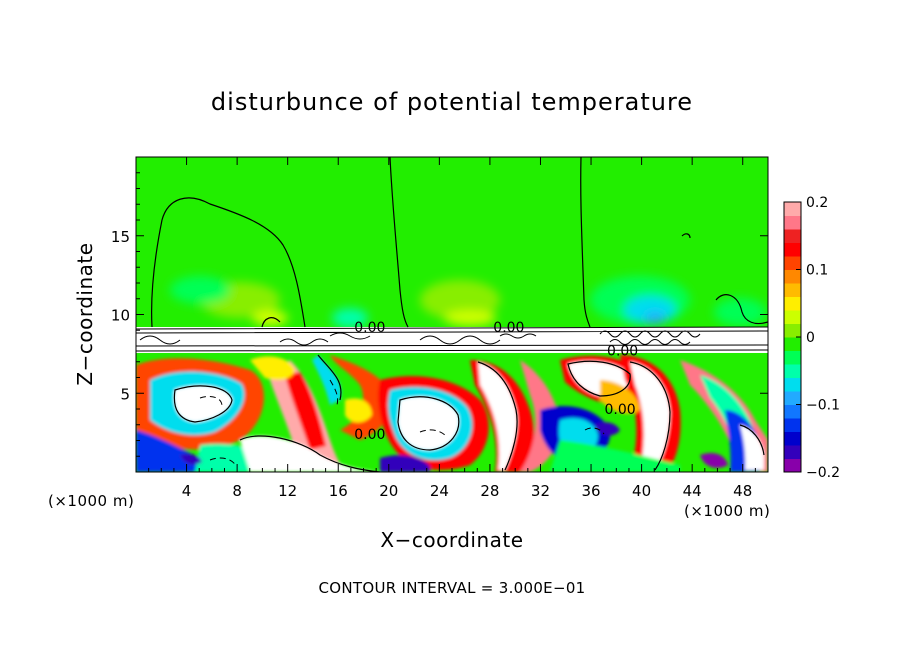  What do you see at coordinates (742, 491) in the screenshot?
I see `x-tick-label: 48` at bounding box center [742, 491].